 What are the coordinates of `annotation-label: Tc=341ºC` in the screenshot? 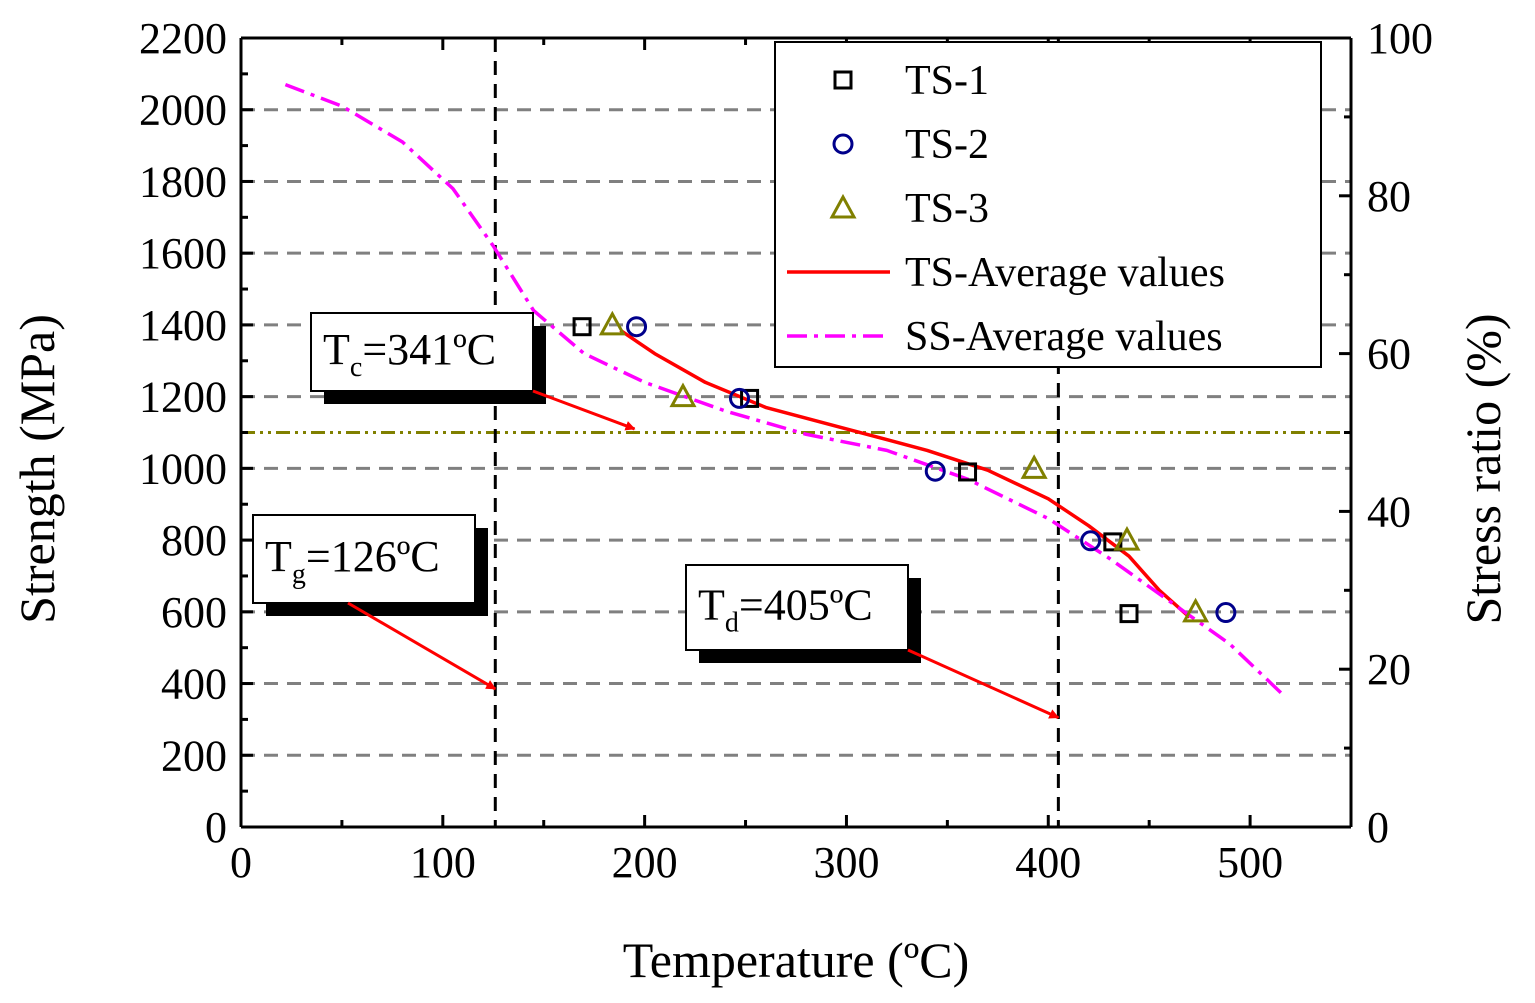 It's located at (409, 354).